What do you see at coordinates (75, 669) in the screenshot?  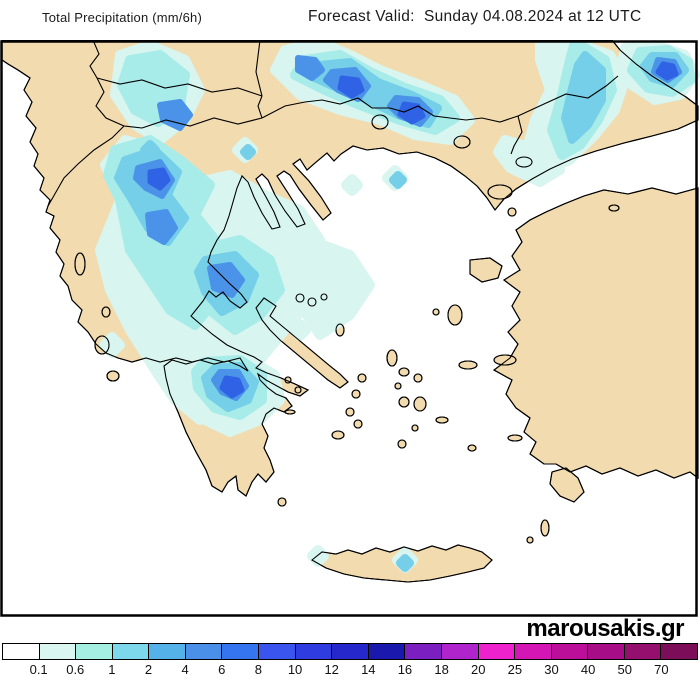 I see `legend-label: 0.6` at bounding box center [75, 669].